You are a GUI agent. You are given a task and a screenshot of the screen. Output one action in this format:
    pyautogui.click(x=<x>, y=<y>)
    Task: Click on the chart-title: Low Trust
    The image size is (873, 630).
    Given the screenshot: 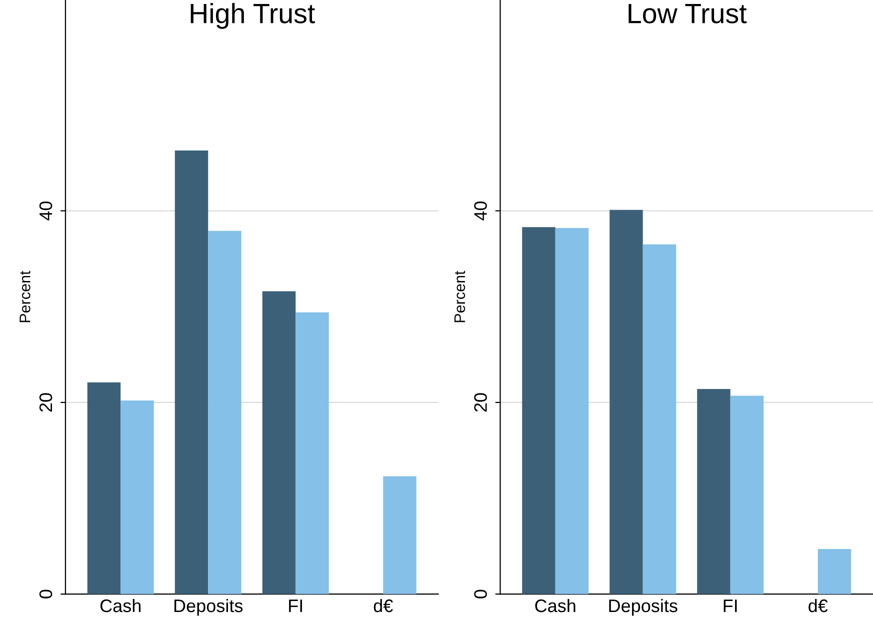 What is the action you would take?
    pyautogui.click(x=687, y=14)
    